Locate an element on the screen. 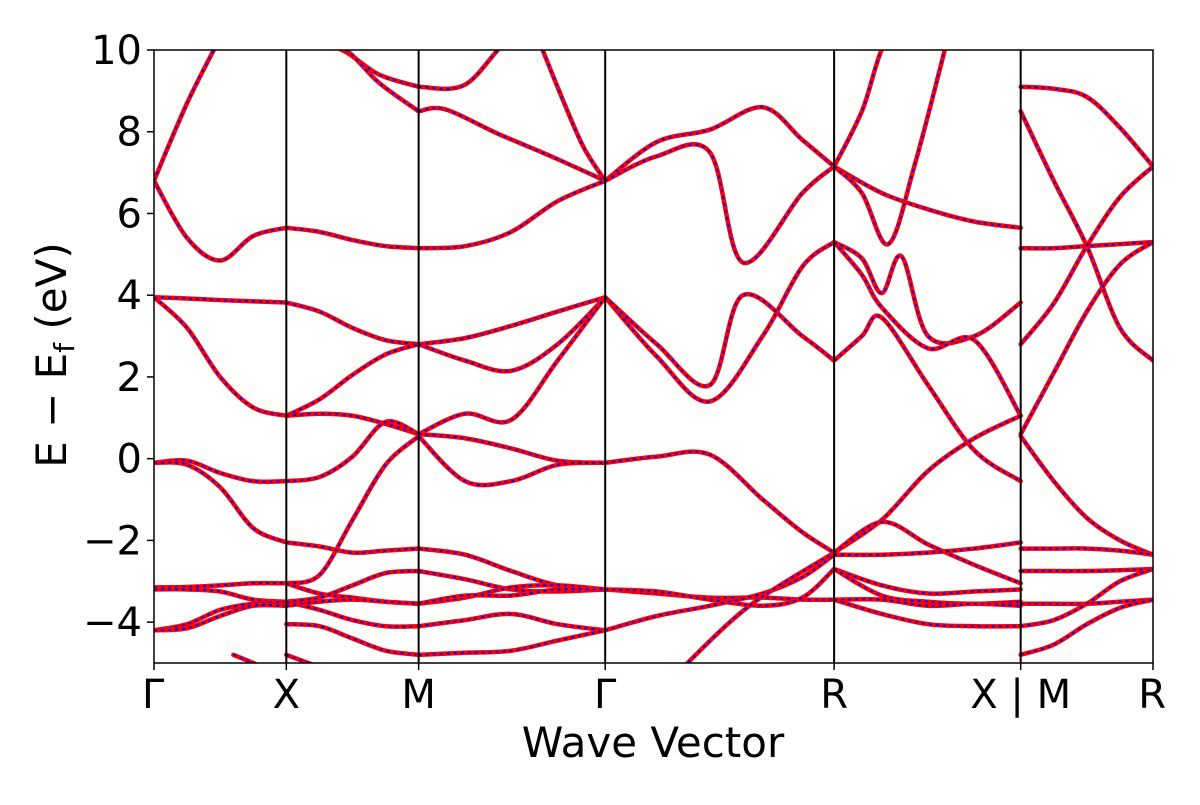 The width and height of the screenshot is (1200, 805). y-tick-label: 4 is located at coordinates (129, 296).